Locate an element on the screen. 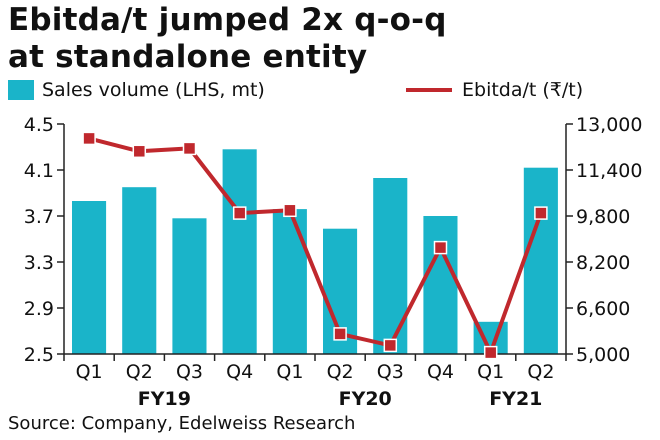 The height and width of the screenshot is (440, 660). y-left-tick-label: 2.9 is located at coordinates (39, 309).